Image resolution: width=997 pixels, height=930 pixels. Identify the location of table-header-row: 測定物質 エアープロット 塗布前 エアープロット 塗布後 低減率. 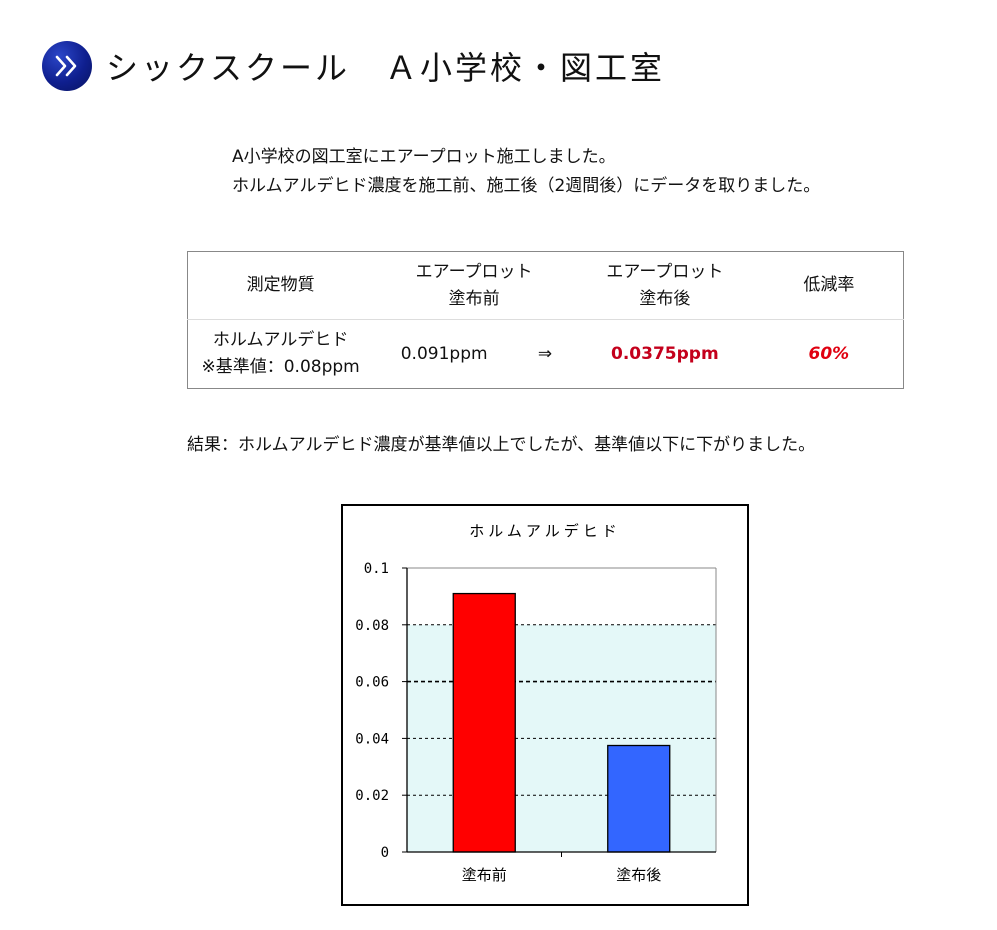
(545, 285).